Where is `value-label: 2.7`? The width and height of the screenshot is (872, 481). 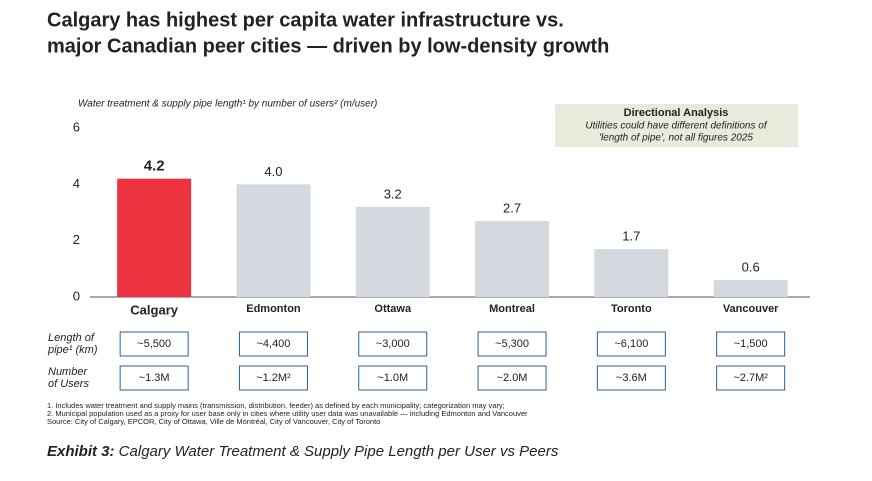
value-label: 2.7 is located at coordinates (512, 207).